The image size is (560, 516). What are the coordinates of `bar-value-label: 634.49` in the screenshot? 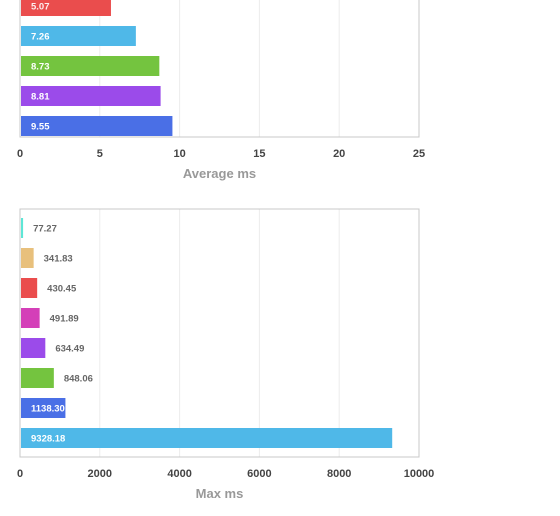 It's located at (69, 349).